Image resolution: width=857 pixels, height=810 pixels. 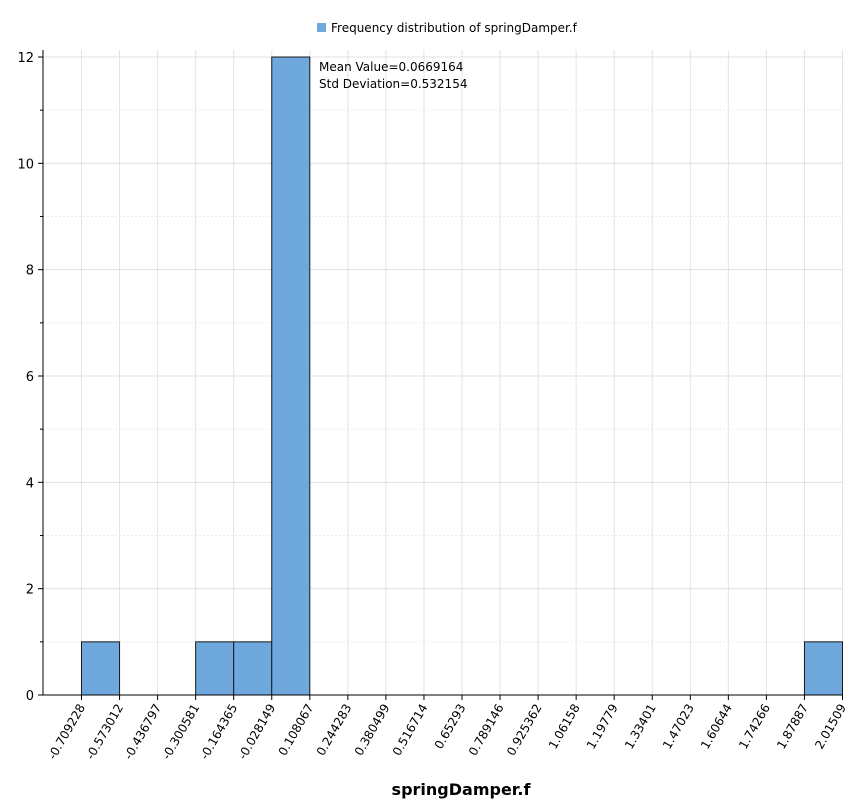 I want to click on y-tick-label: 8, so click(x=30, y=271).